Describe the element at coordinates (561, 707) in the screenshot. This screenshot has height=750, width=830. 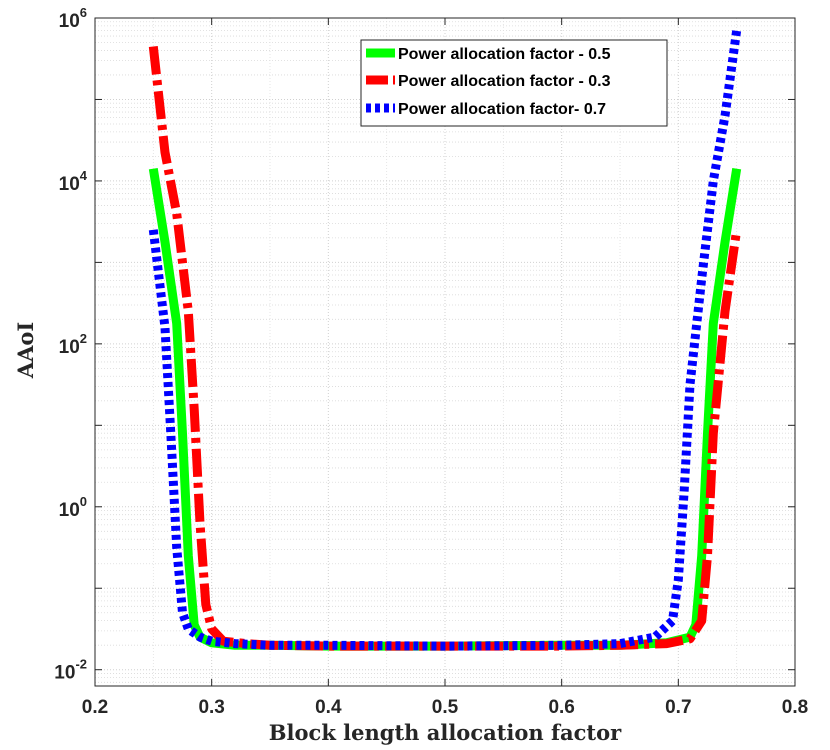
I see `x-tick-label: 0.6` at that location.